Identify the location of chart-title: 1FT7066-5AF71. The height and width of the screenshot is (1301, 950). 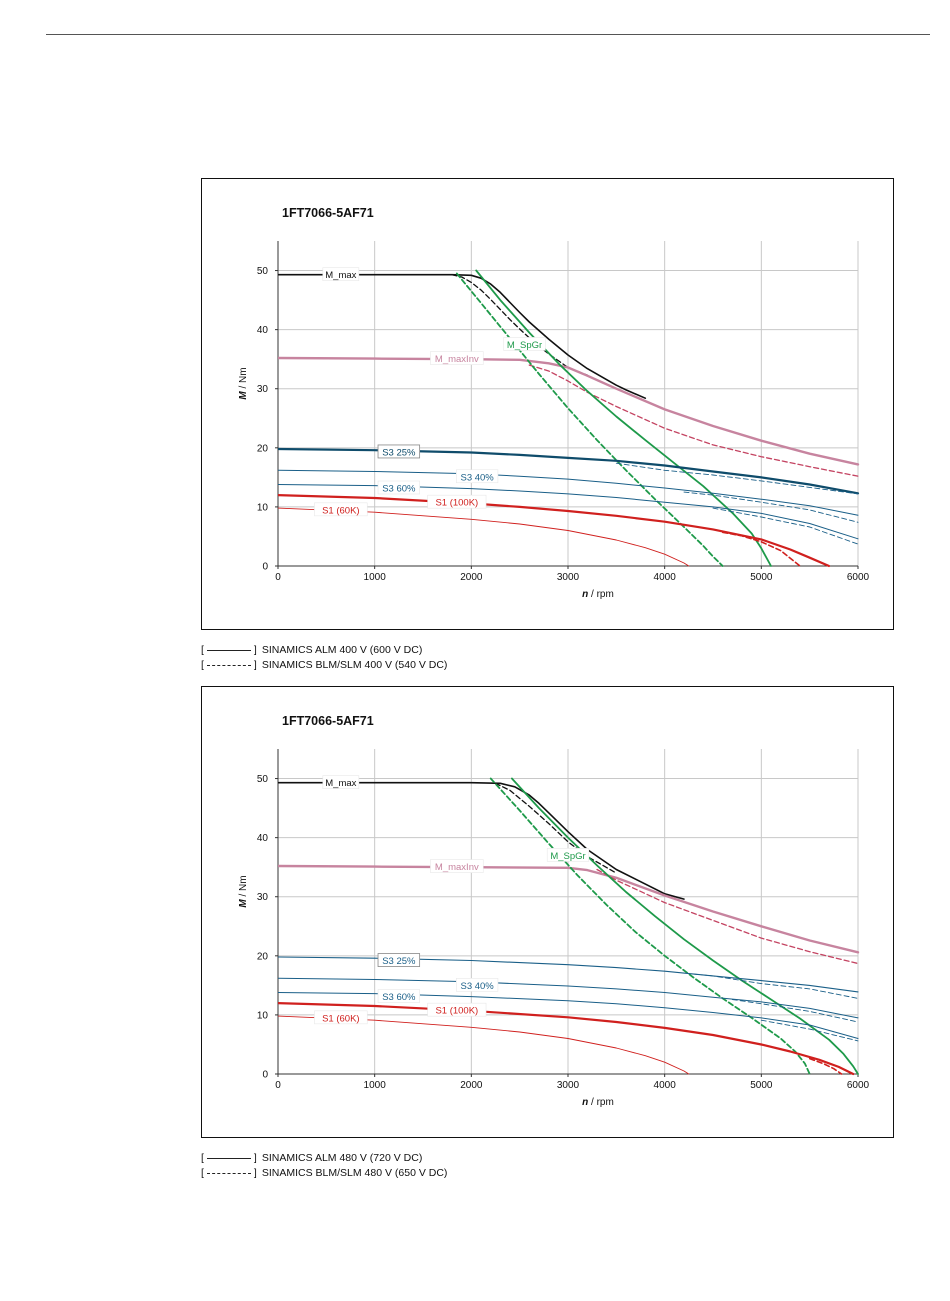
(328, 721).